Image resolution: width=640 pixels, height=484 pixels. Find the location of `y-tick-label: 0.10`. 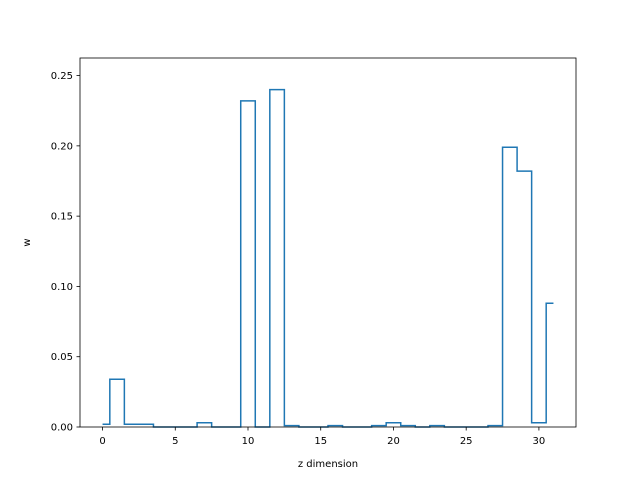

y-tick-label: 0.10 is located at coordinates (62, 287).